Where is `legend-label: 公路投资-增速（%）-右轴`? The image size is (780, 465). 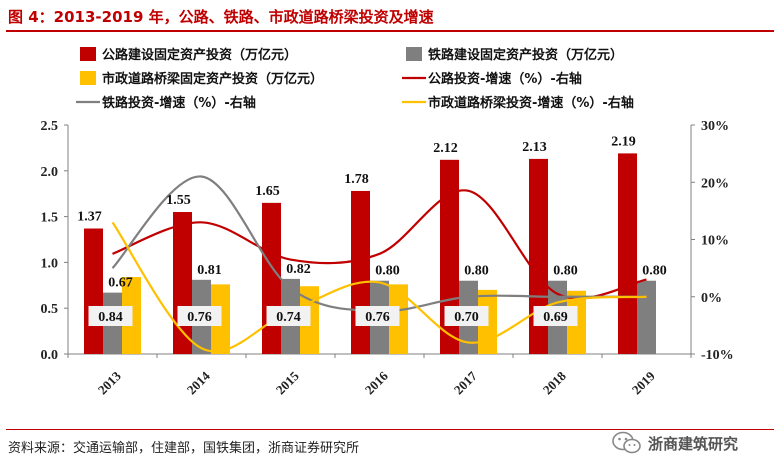 legend-label: 公路投资-增速（%）-右轴 is located at coordinates (505, 79).